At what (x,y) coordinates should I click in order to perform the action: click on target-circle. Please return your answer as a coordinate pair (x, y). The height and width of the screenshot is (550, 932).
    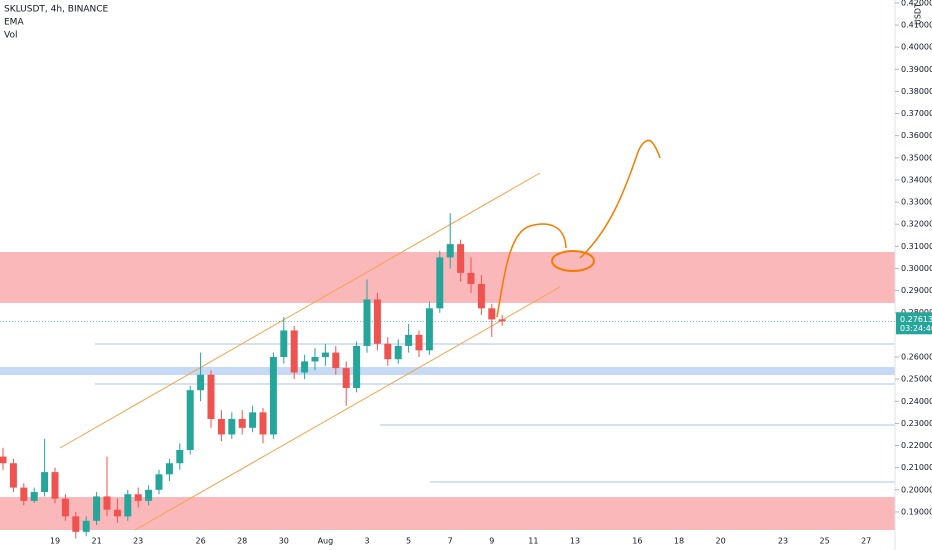
    Looking at the image, I should click on (573, 261).